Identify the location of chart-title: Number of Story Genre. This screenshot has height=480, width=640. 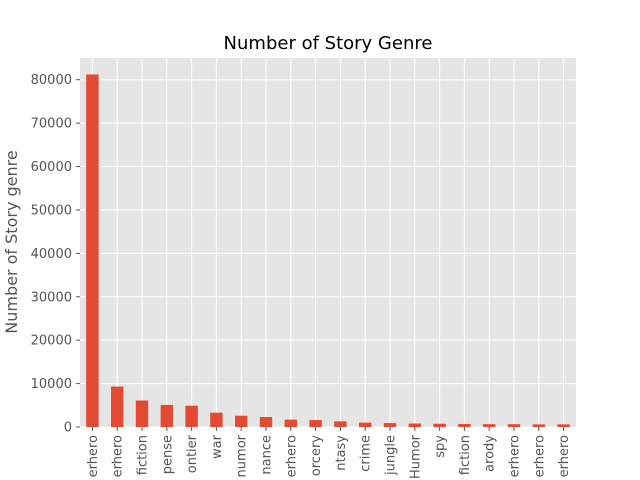
(328, 43).